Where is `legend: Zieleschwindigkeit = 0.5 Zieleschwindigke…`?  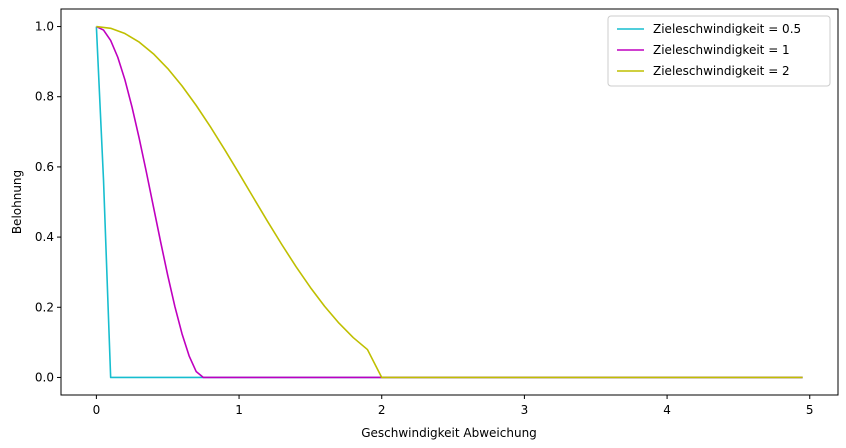 legend: Zieleschwindigkeit = 0.5 Zieleschwindigke… is located at coordinates (719, 51).